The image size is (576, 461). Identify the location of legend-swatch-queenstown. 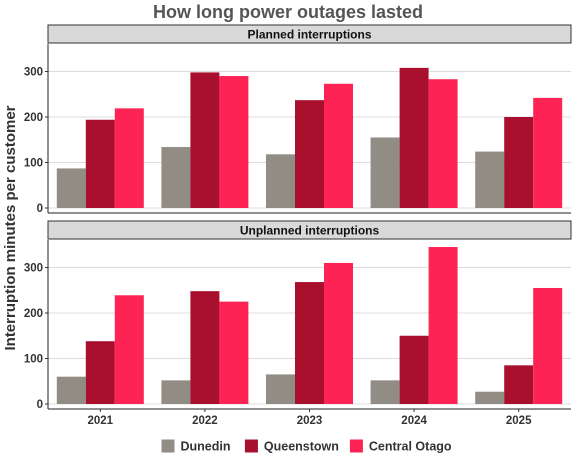
(251, 446).